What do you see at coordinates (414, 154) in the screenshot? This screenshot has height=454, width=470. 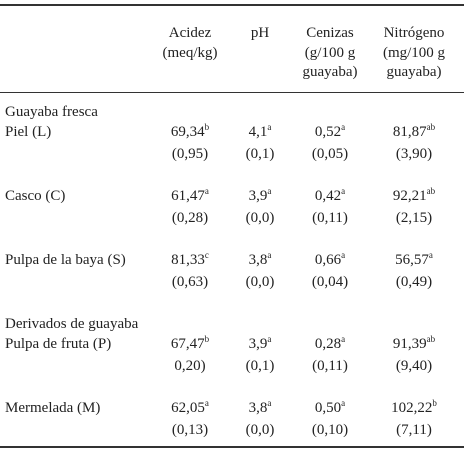 I see `sd-cell: (3,90)` at bounding box center [414, 154].